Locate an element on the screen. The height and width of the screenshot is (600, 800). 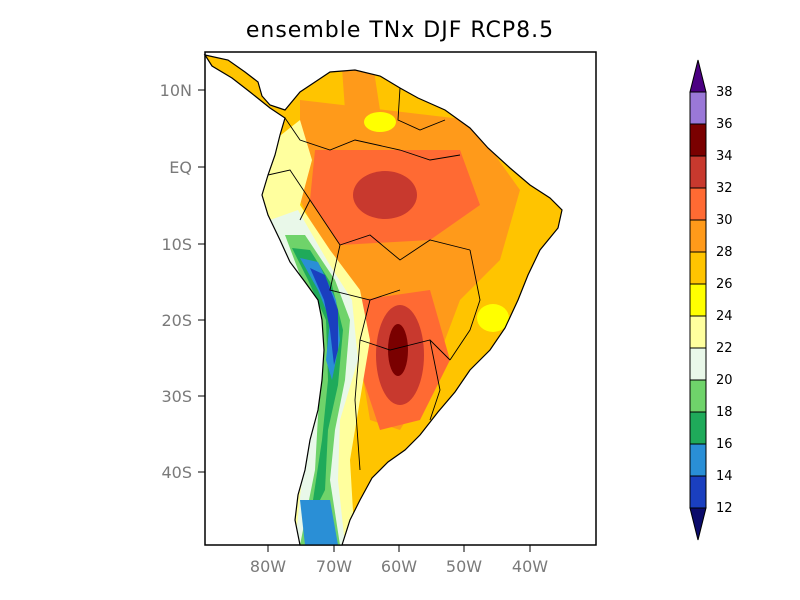
zone-mid-blue-patagonia is located at coordinates (319, 522).